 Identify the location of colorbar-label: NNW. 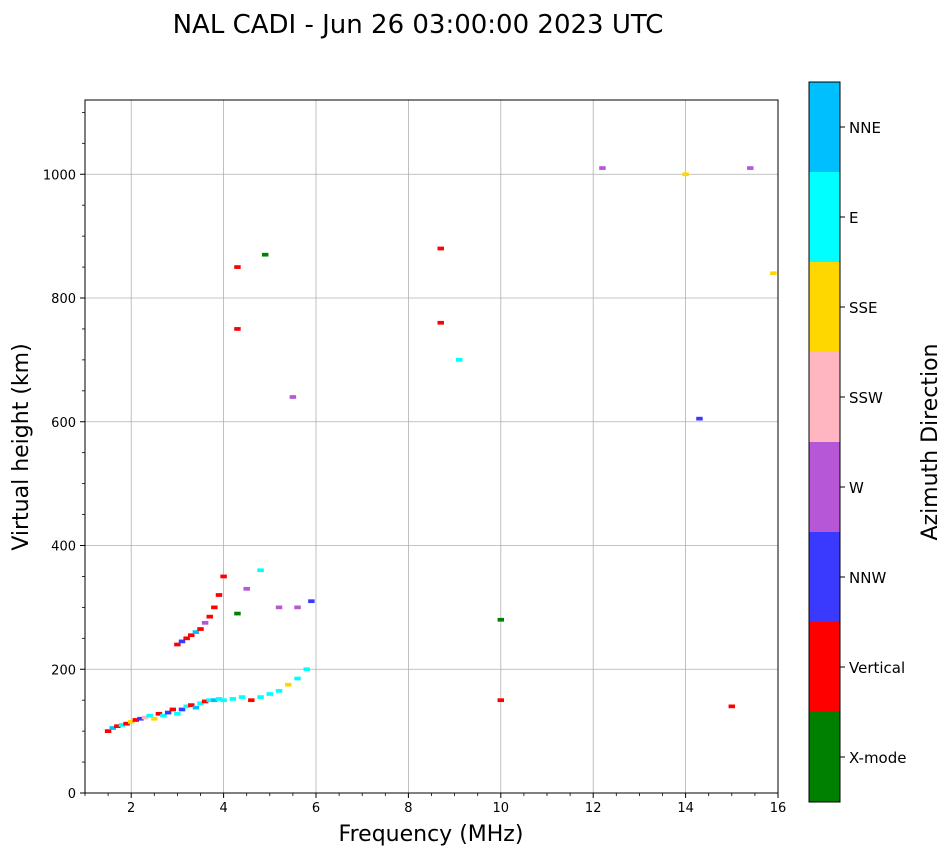
(867, 578).